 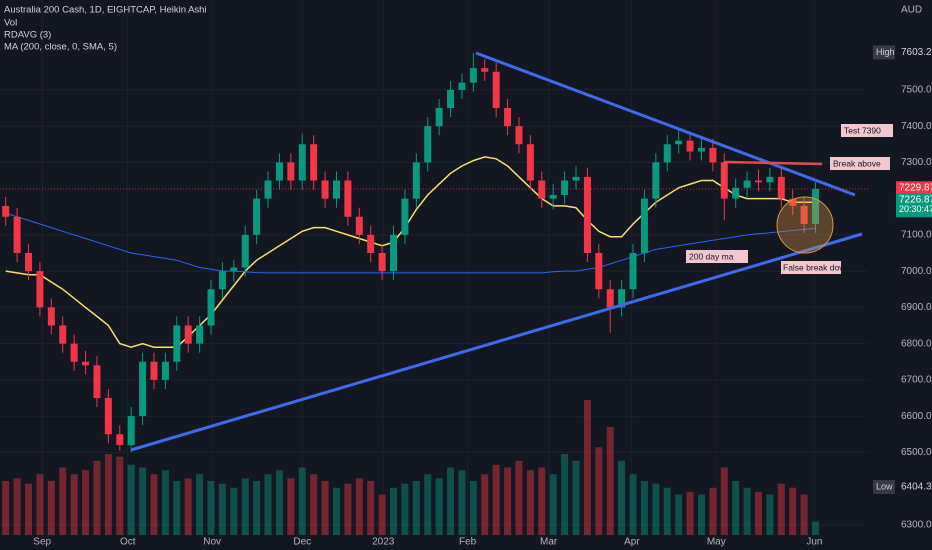 What do you see at coordinates (914, 205) in the screenshot?
I see `price-tag-box` at bounding box center [914, 205].